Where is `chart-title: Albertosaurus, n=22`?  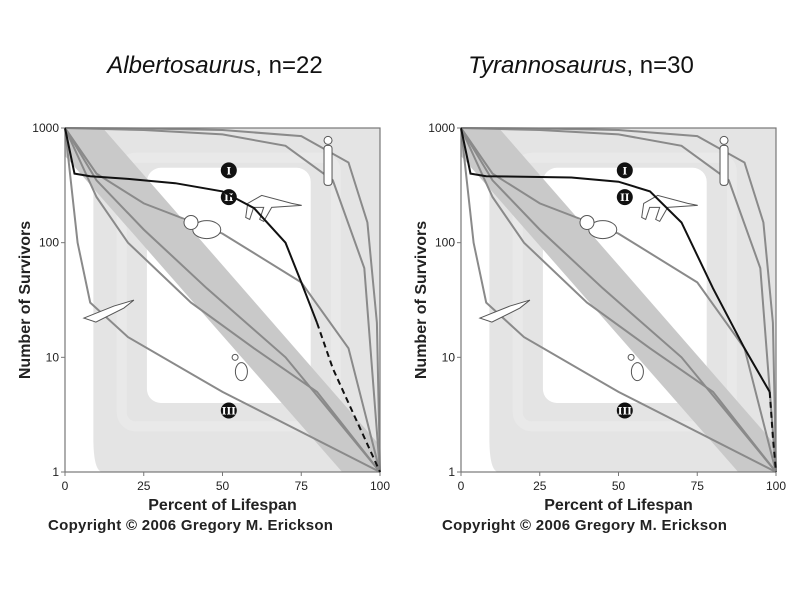
chart-title: Albertosaurus, n=22 is located at coordinates (215, 66).